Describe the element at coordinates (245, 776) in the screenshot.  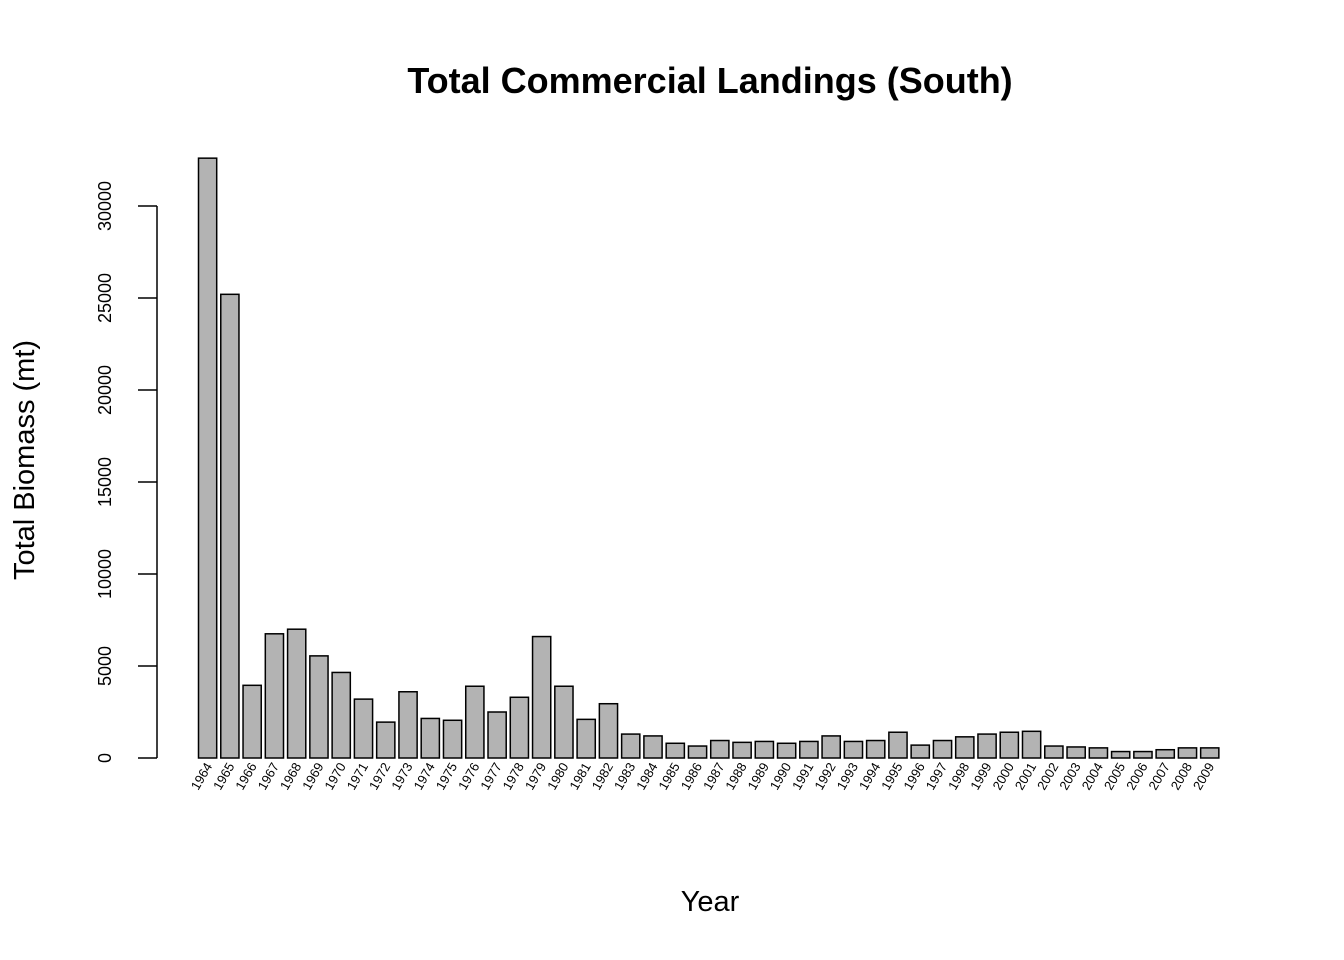
I see `x-tick-label-1966: 1966` at that location.